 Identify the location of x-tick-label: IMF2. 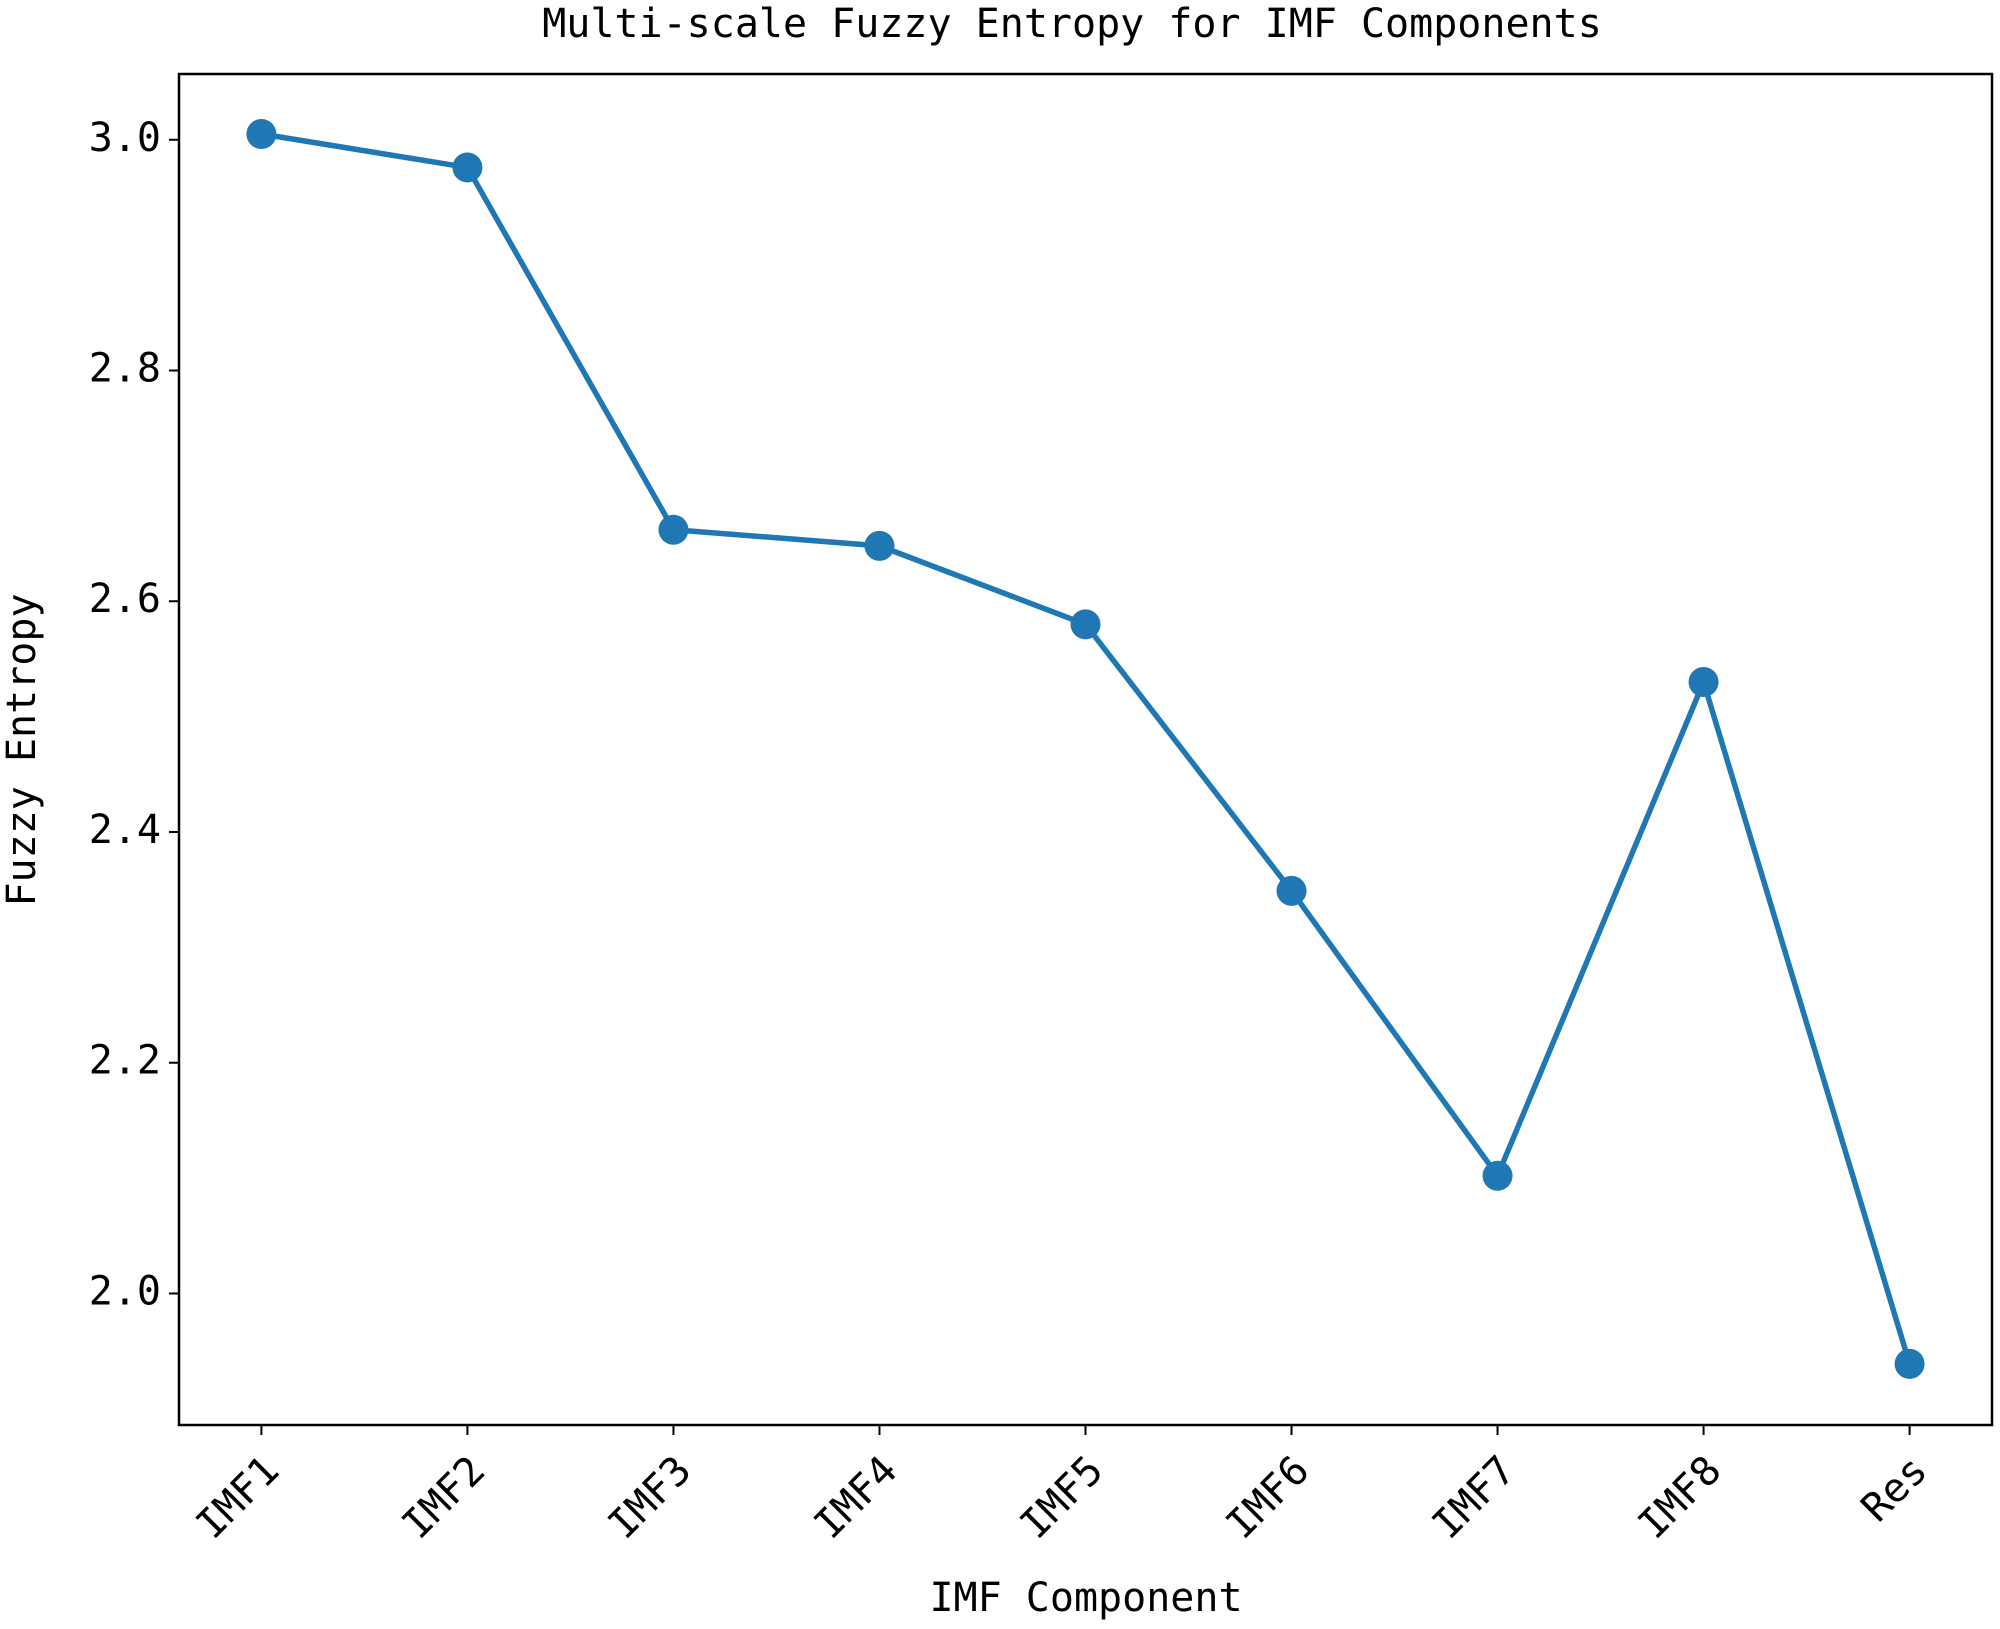
(444, 1497).